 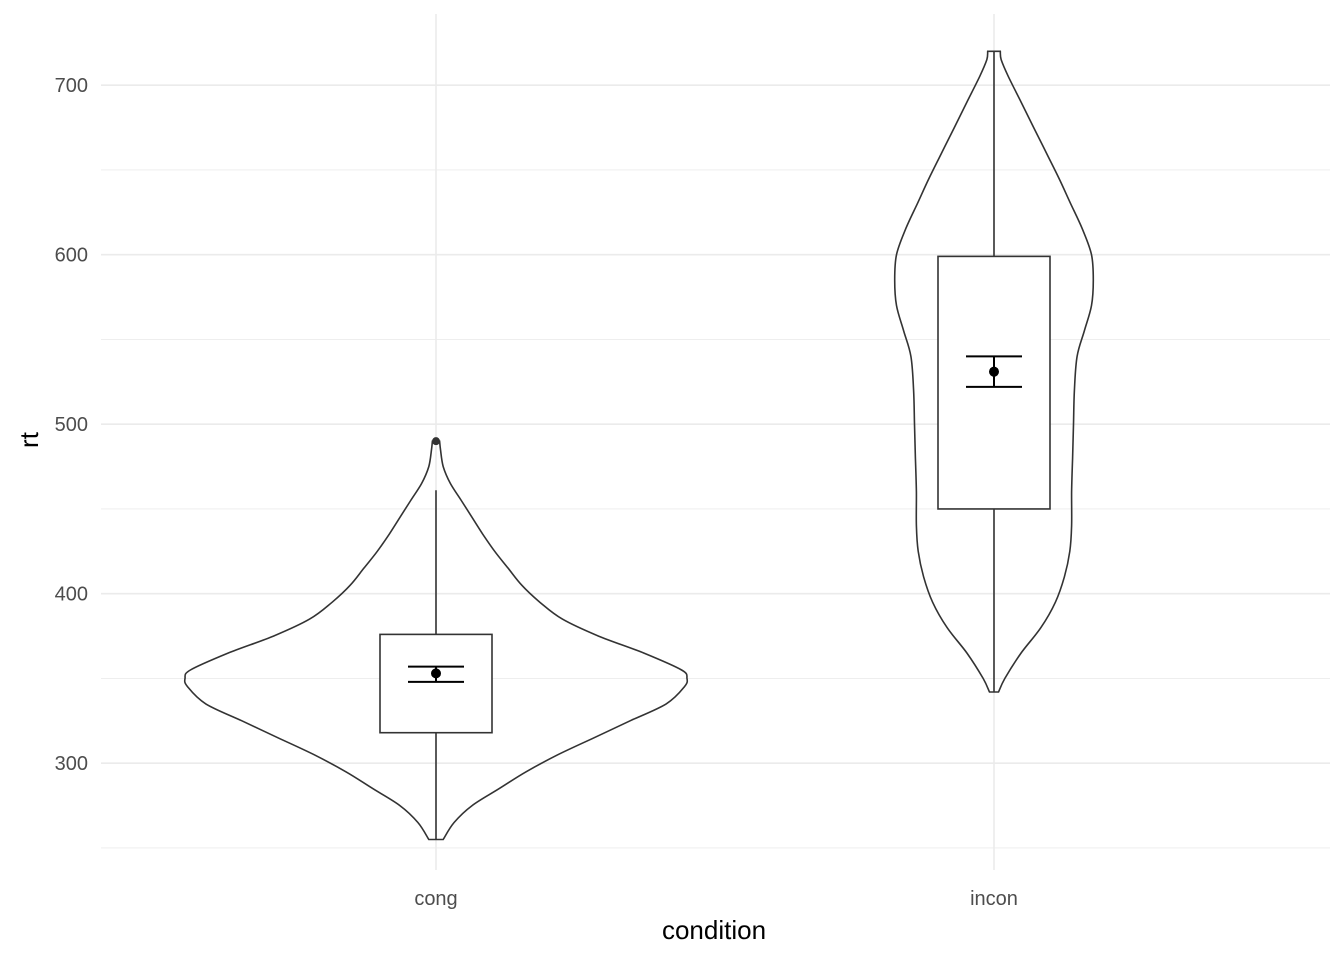 I want to click on y-tick-label: 300, so click(x=71, y=764).